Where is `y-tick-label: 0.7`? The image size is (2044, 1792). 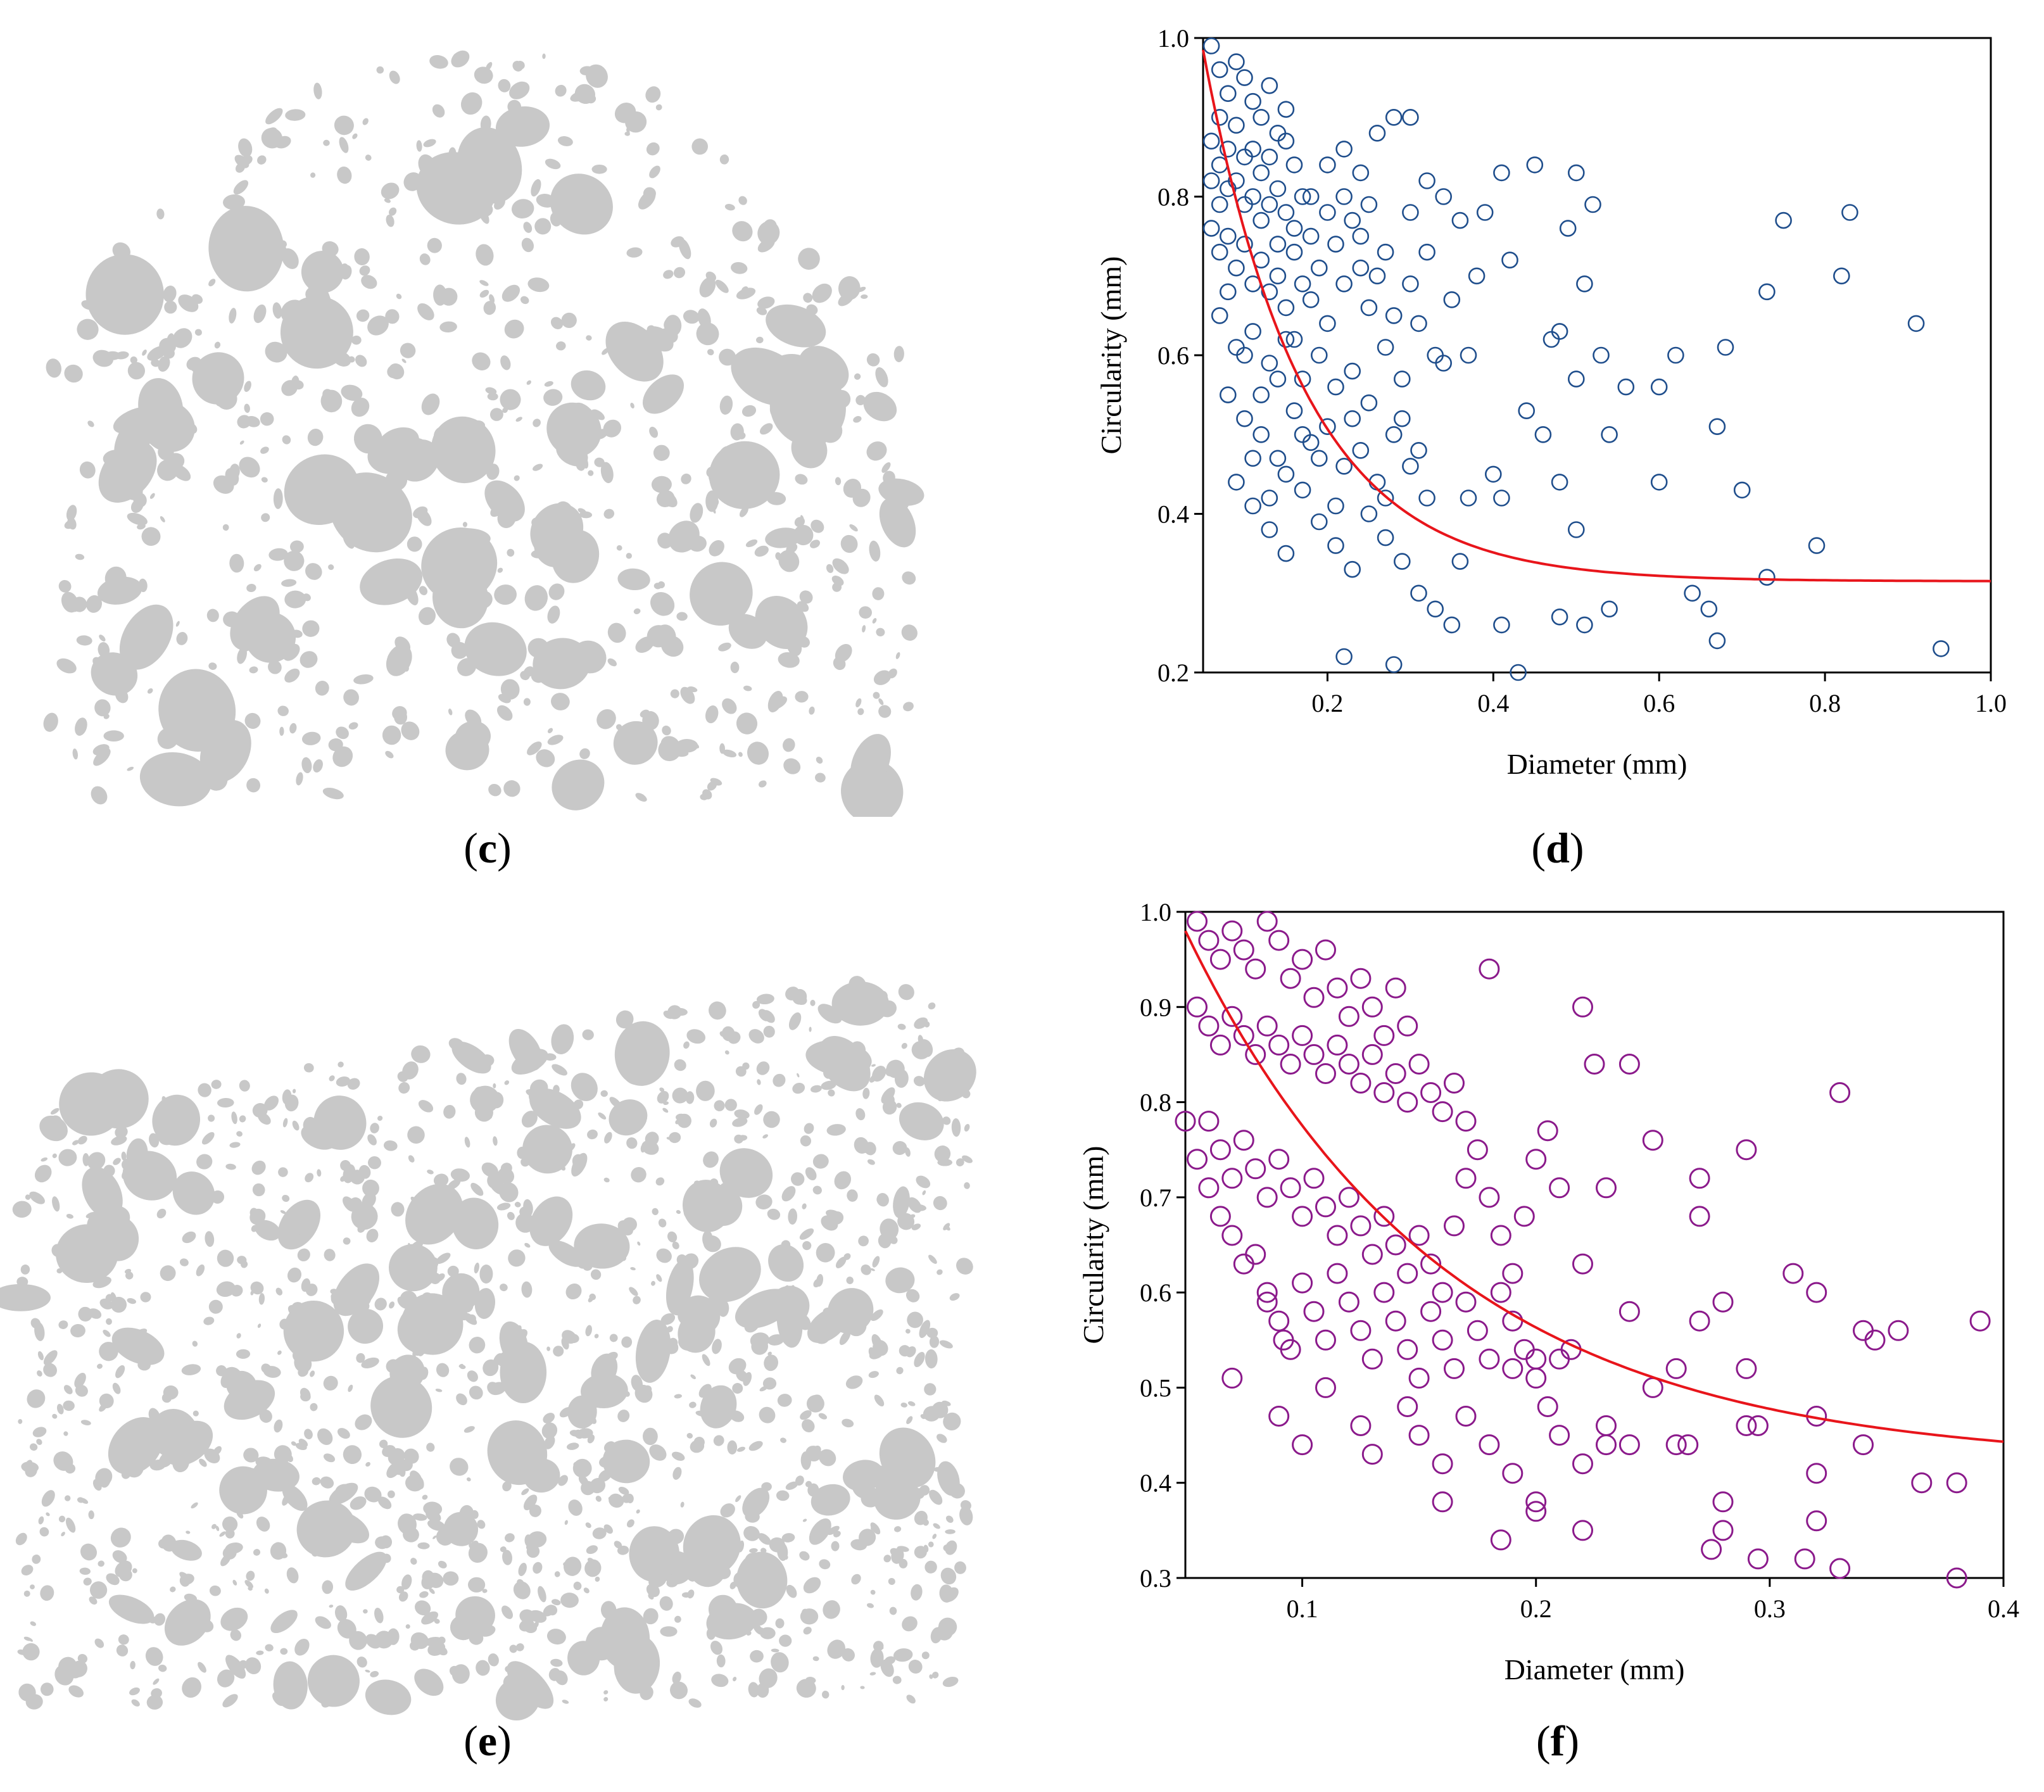
y-tick-label: 0.7 is located at coordinates (1155, 1197).